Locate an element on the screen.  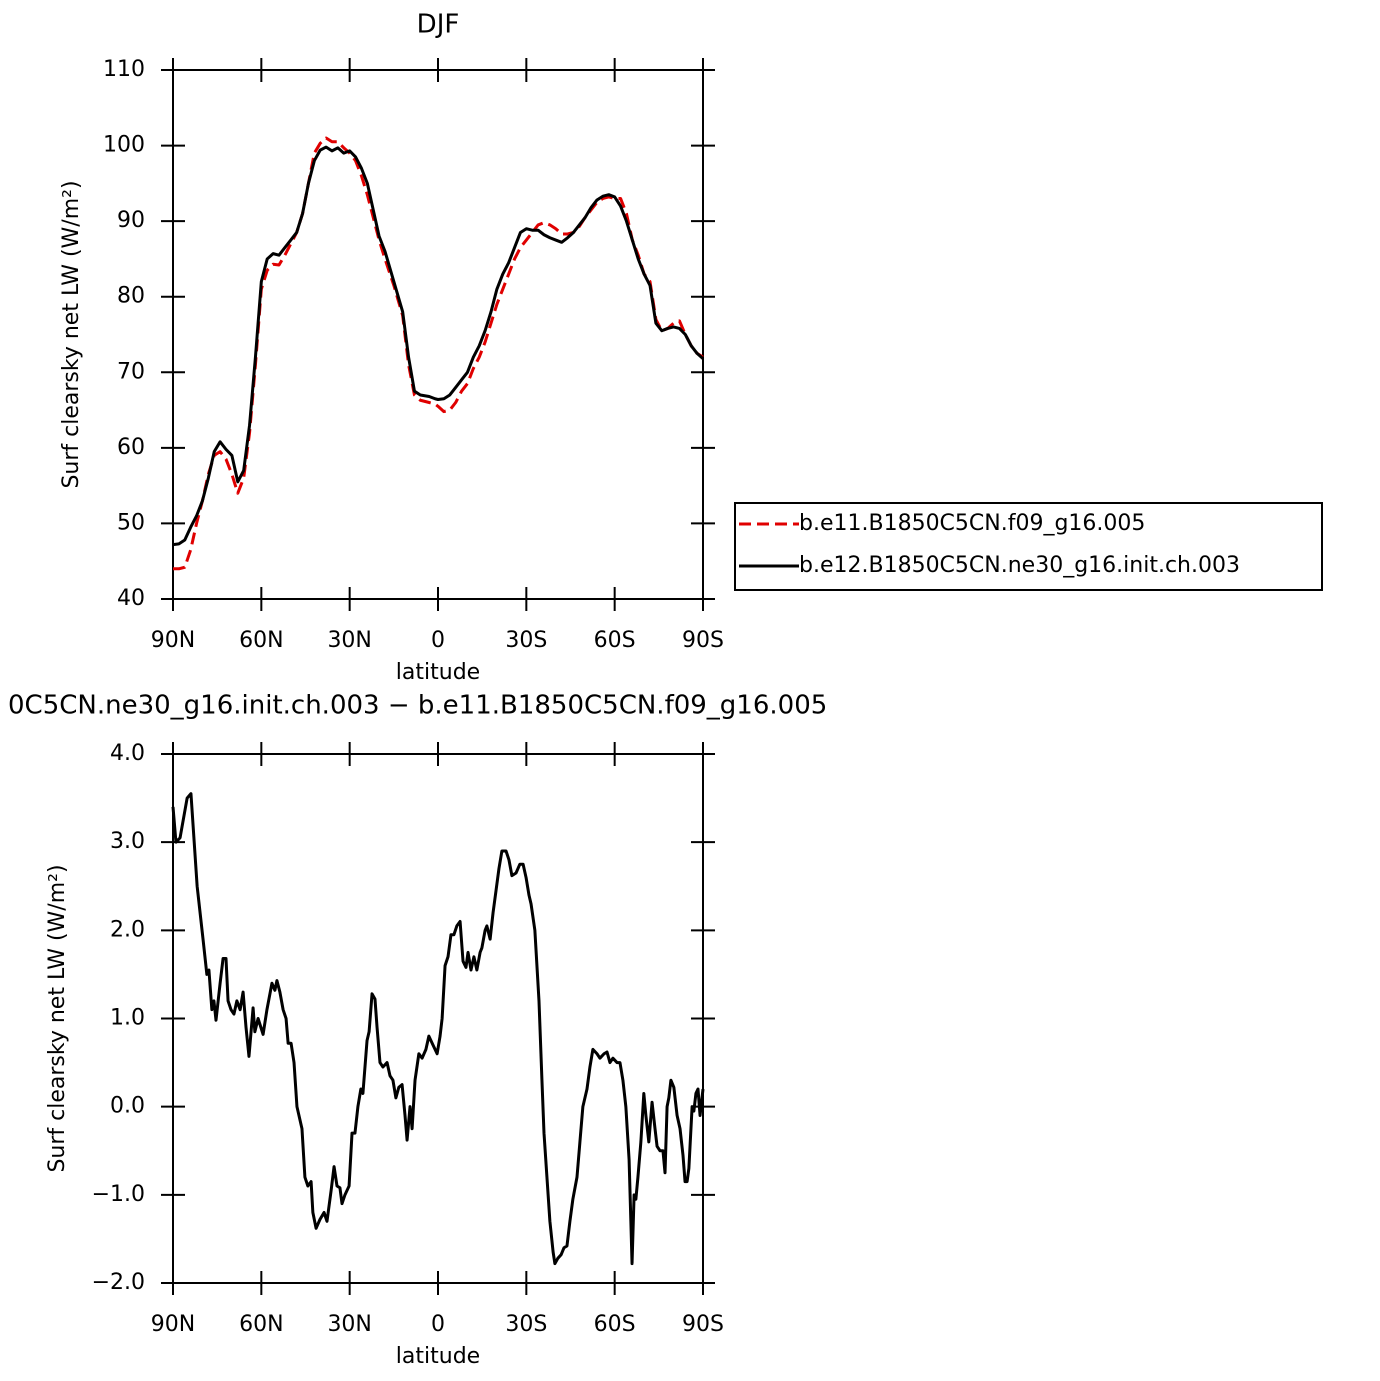
y-tick-label: 50 is located at coordinates (131, 522).